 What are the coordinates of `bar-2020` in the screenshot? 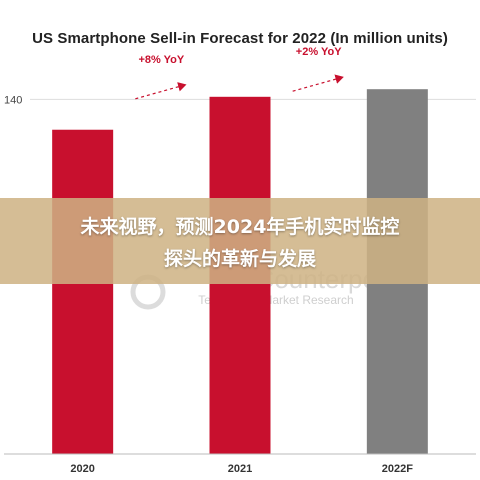 It's located at (83, 291).